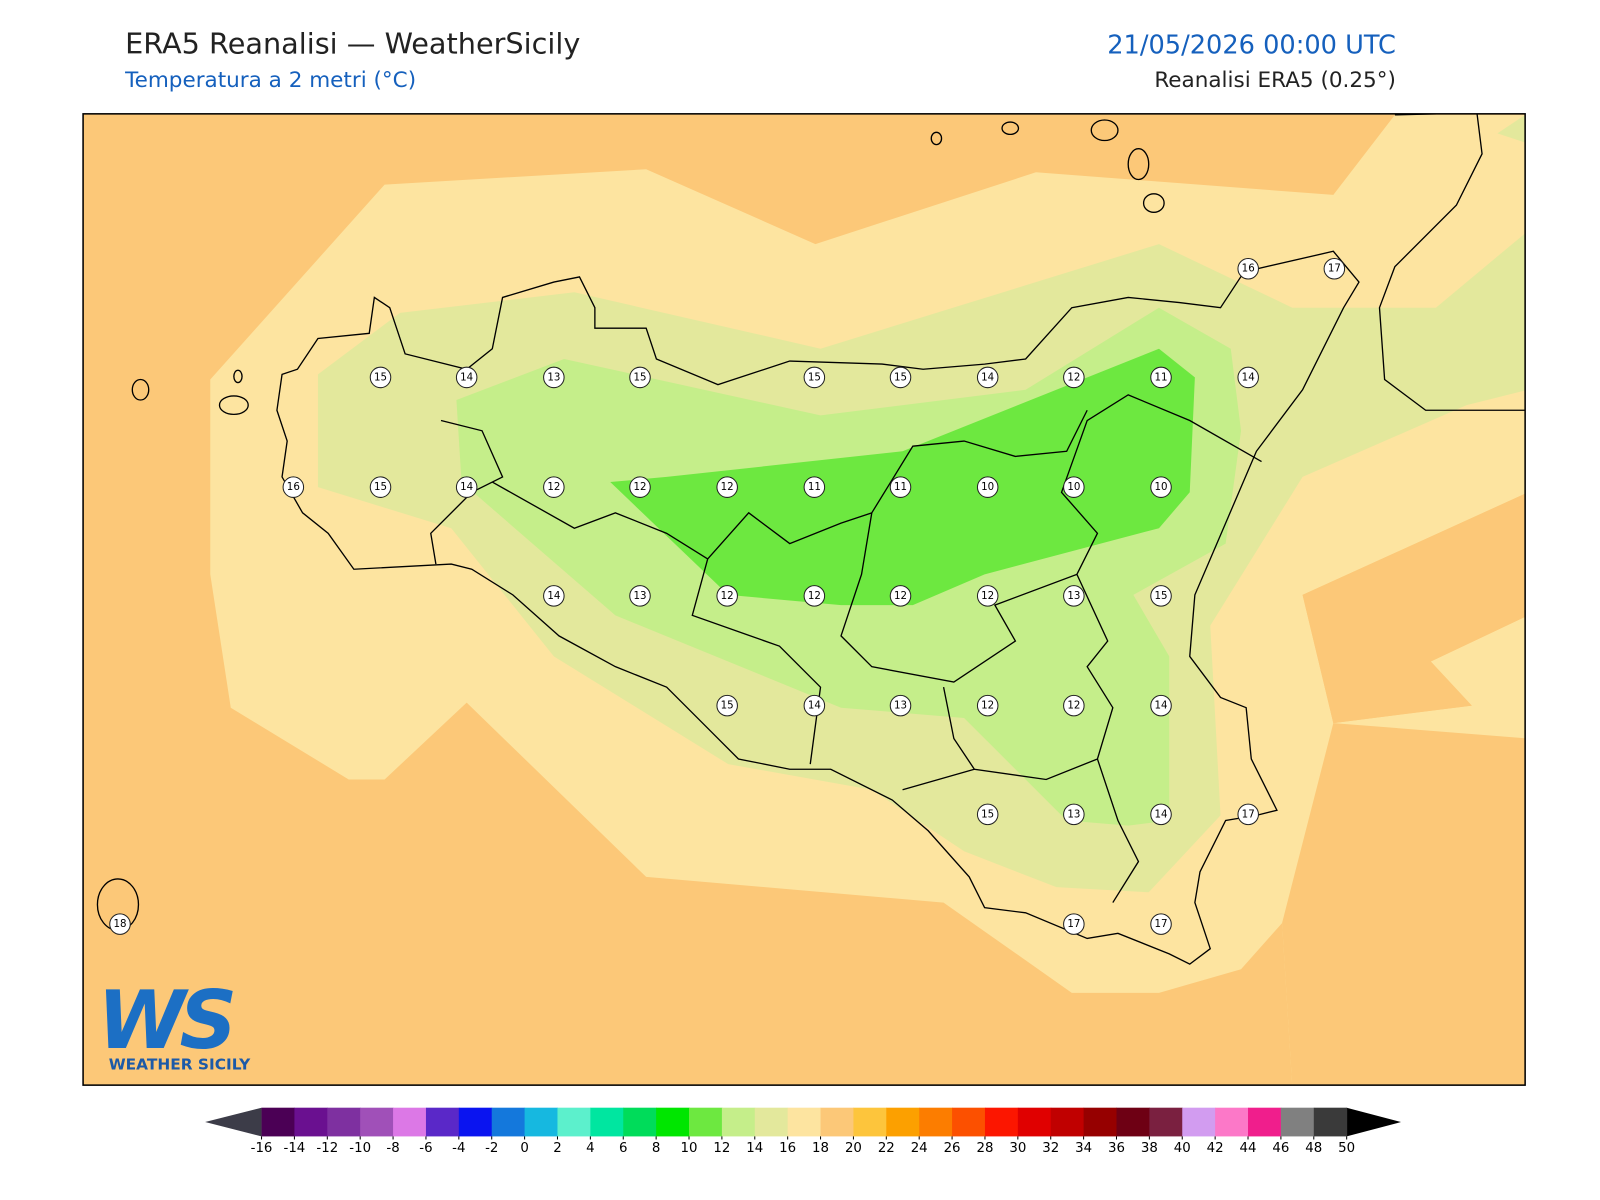 Image resolution: width=1600 pixels, height=1200 pixels. I want to click on colorbar-tick-label: 14, so click(754, 1148).